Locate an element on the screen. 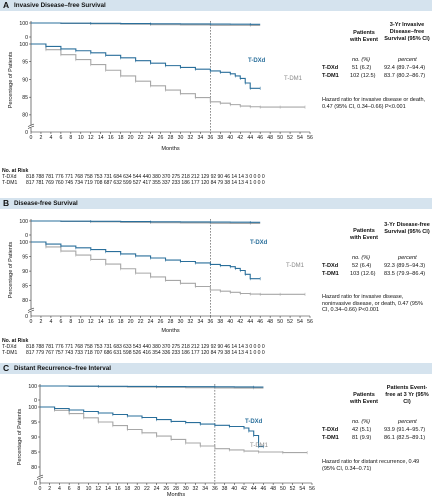 This screenshot has height=500, width=432. x-tick-label: 36 is located at coordinates (210, 138).